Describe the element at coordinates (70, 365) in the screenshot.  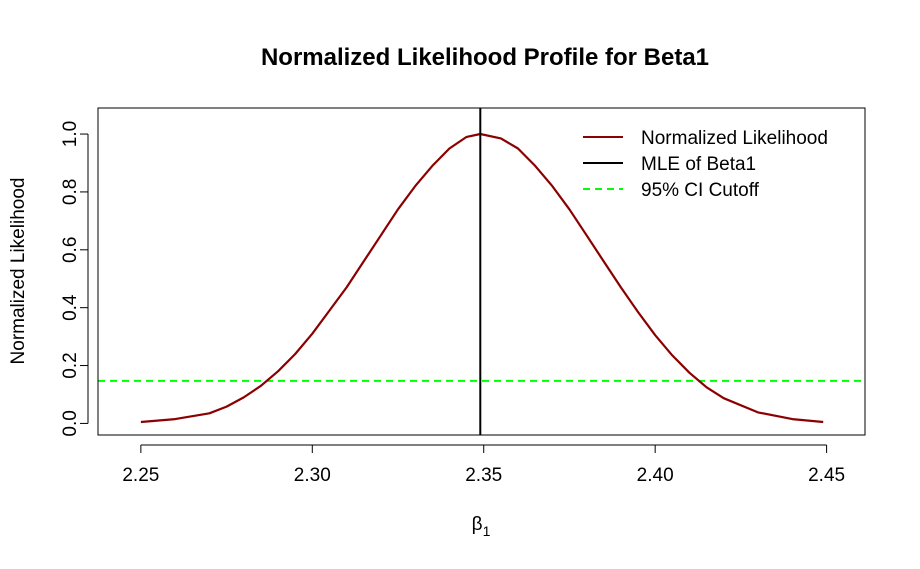
I see `y-tick-label: 0.2` at that location.